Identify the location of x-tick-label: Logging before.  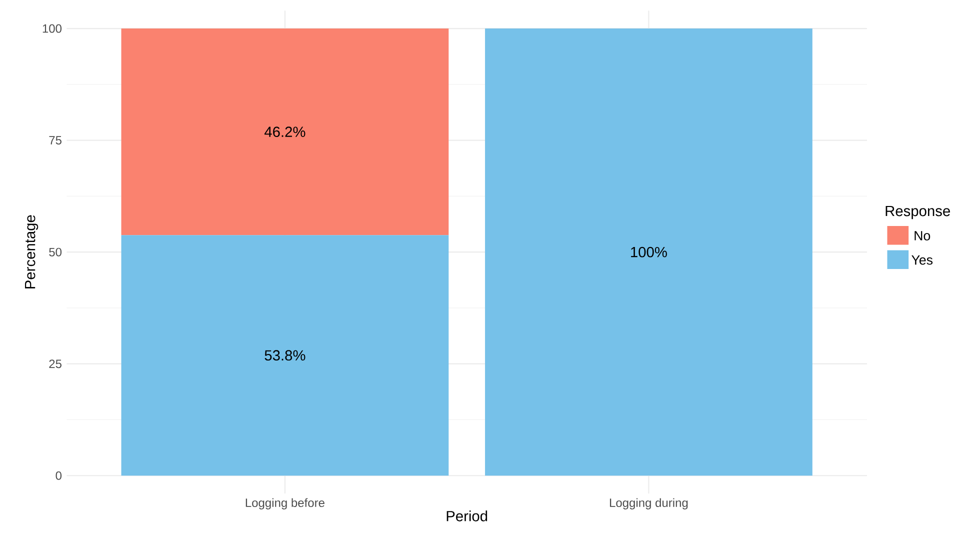
(285, 504).